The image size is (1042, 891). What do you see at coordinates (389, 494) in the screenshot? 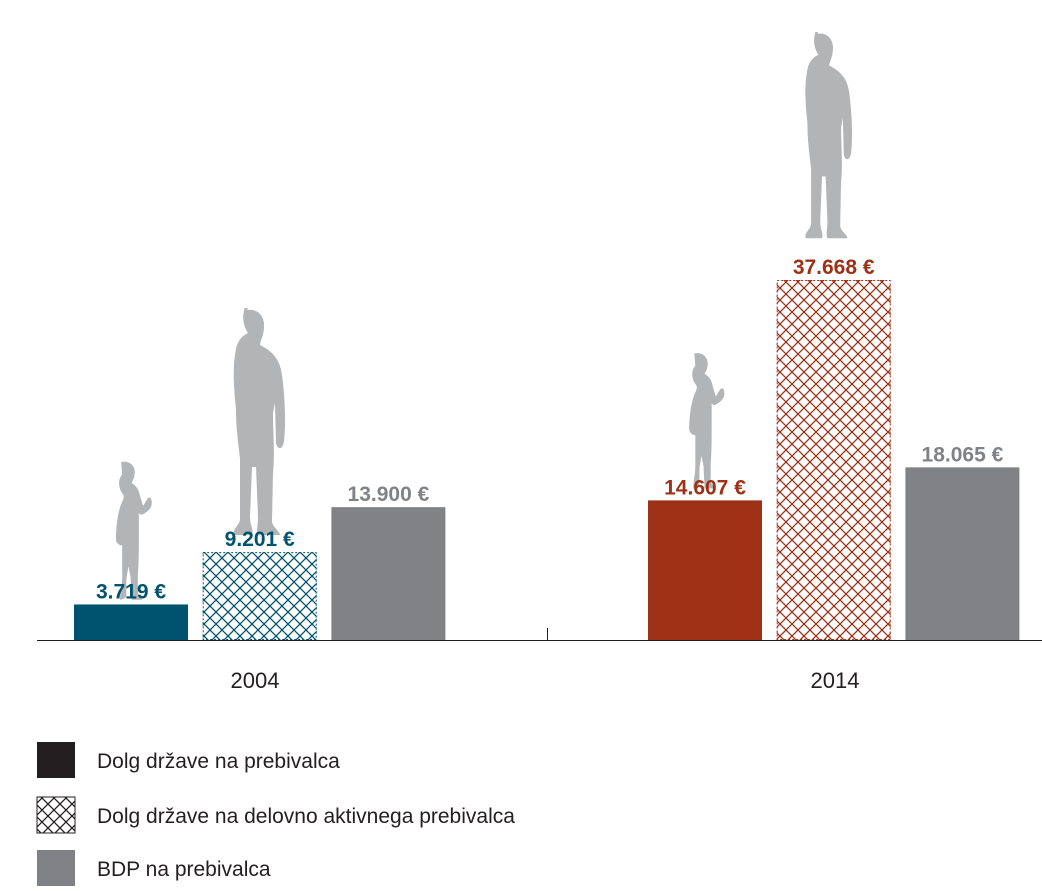
I see `value-label: 13.900 €` at bounding box center [389, 494].